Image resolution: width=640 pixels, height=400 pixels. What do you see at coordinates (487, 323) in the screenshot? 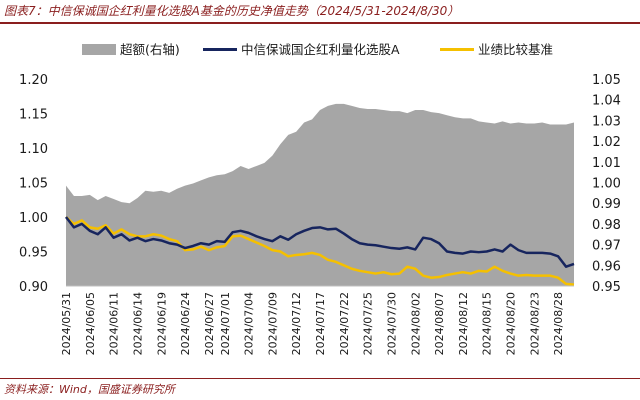
I see `x-tick-label: 2024/08/15` at bounding box center [487, 323].